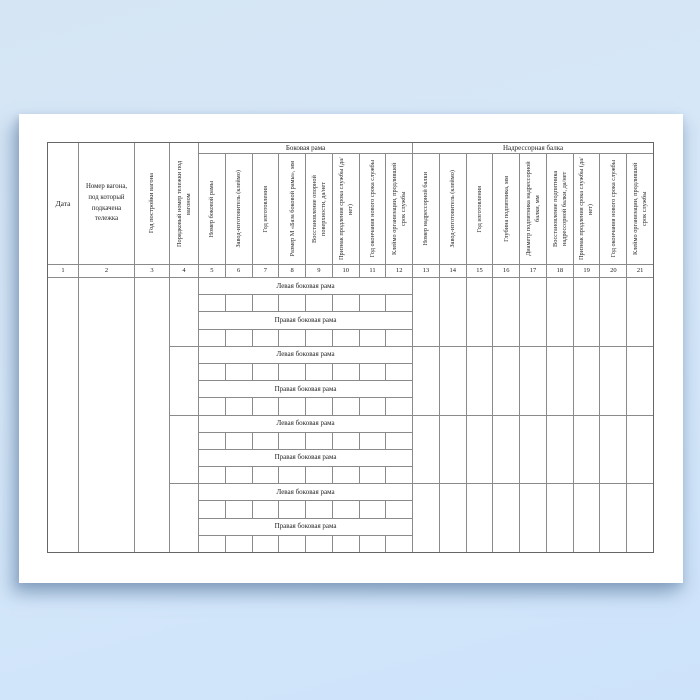 This screenshot has height=700, width=700. I want to click on vertical-label: Год окончания нового срока службы, so click(613, 209).